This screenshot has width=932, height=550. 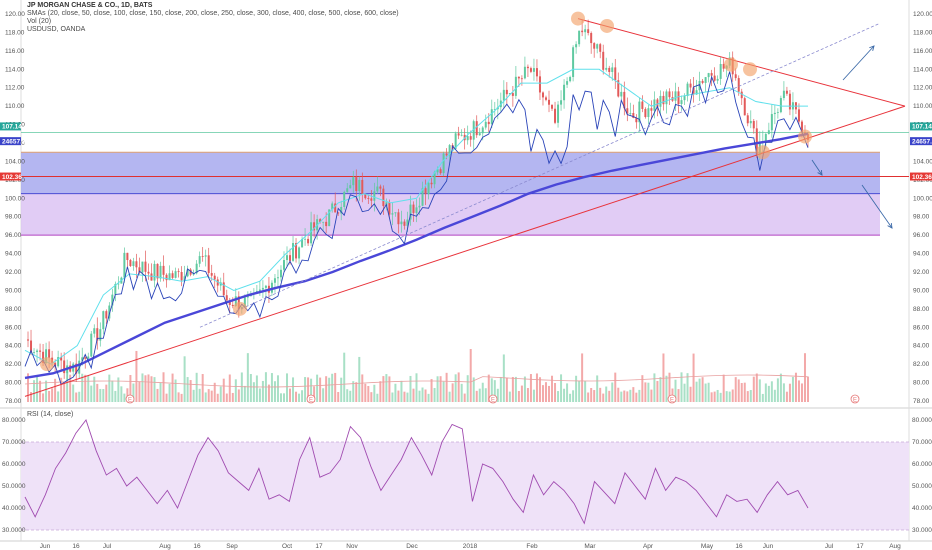 I want to click on rsi-tick-left: 80.0000, so click(x=14, y=420).